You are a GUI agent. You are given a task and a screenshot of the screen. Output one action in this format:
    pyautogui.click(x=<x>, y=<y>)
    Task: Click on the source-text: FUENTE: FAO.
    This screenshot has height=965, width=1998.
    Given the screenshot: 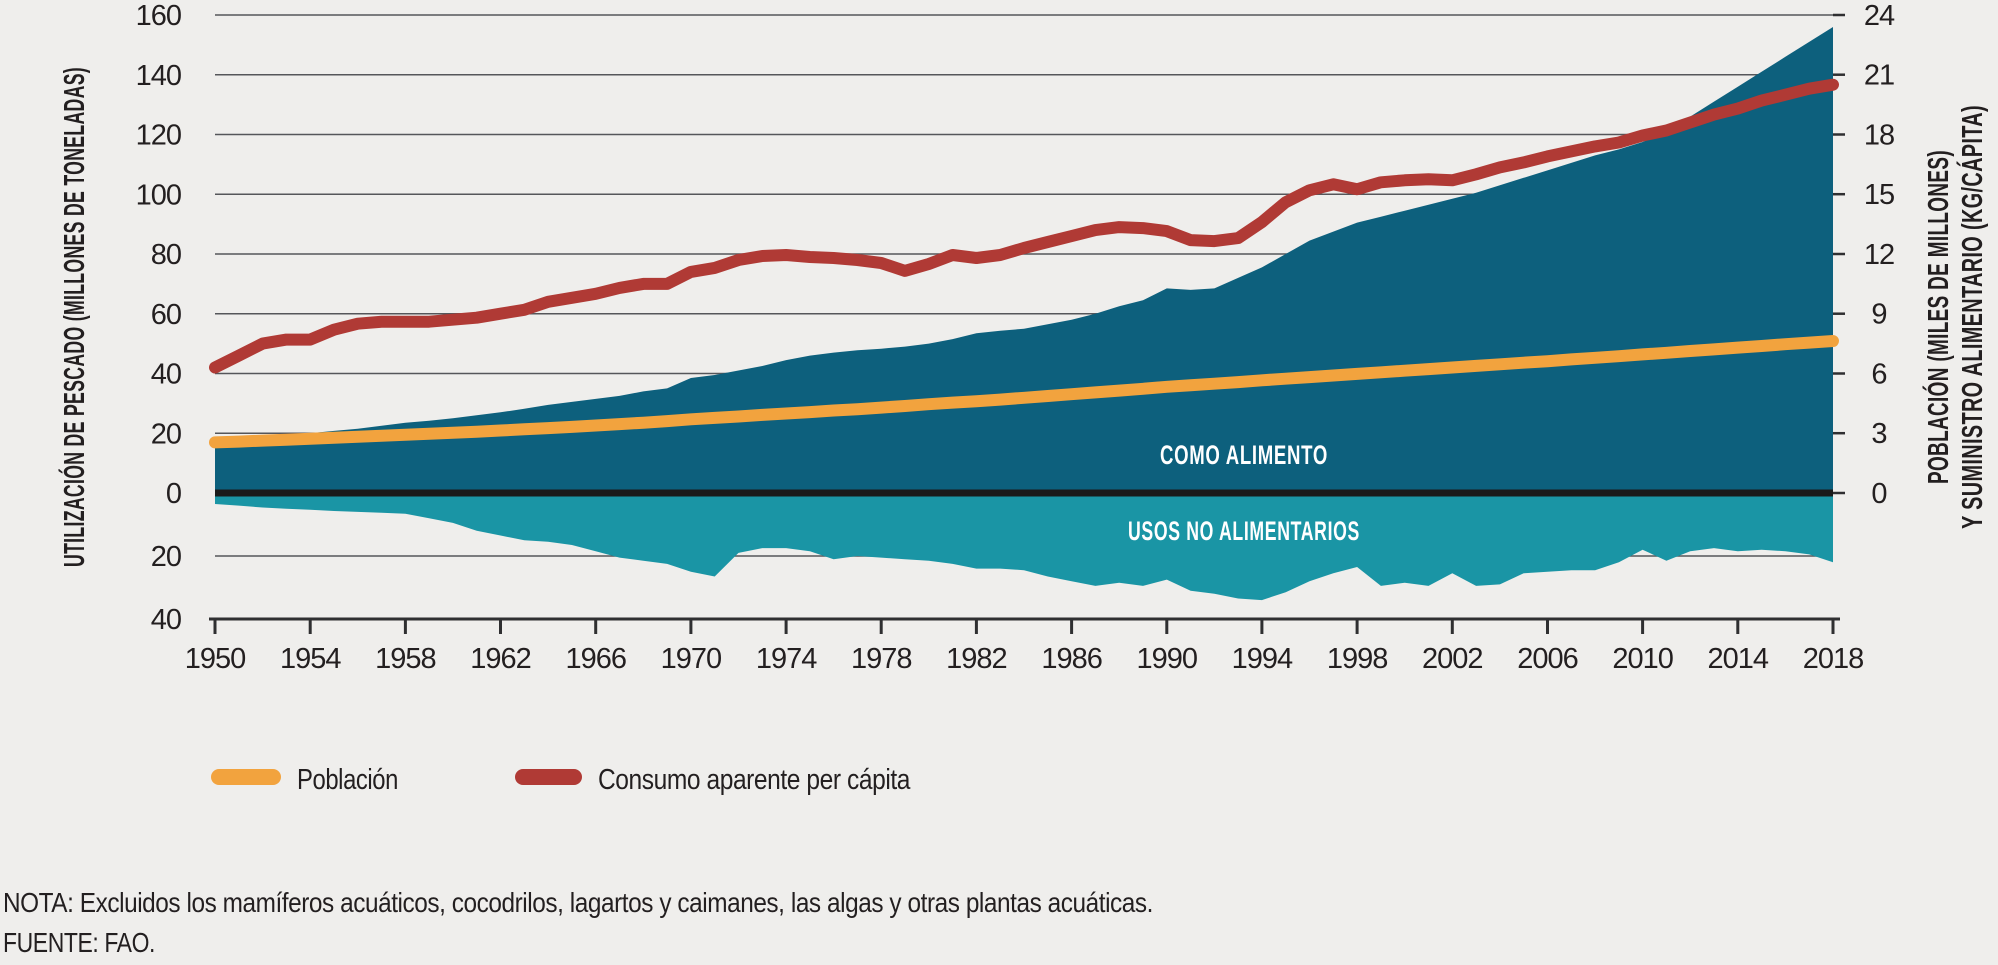 What is the action you would take?
    pyautogui.click(x=79, y=942)
    